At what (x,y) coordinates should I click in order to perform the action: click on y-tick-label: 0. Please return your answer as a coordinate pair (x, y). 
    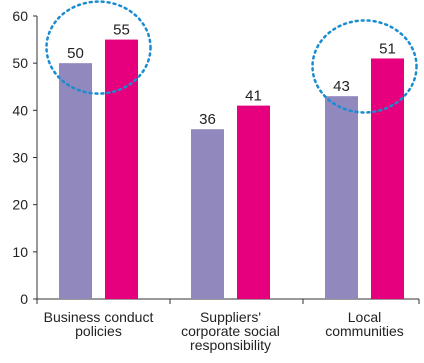
    Looking at the image, I should click on (24, 299).